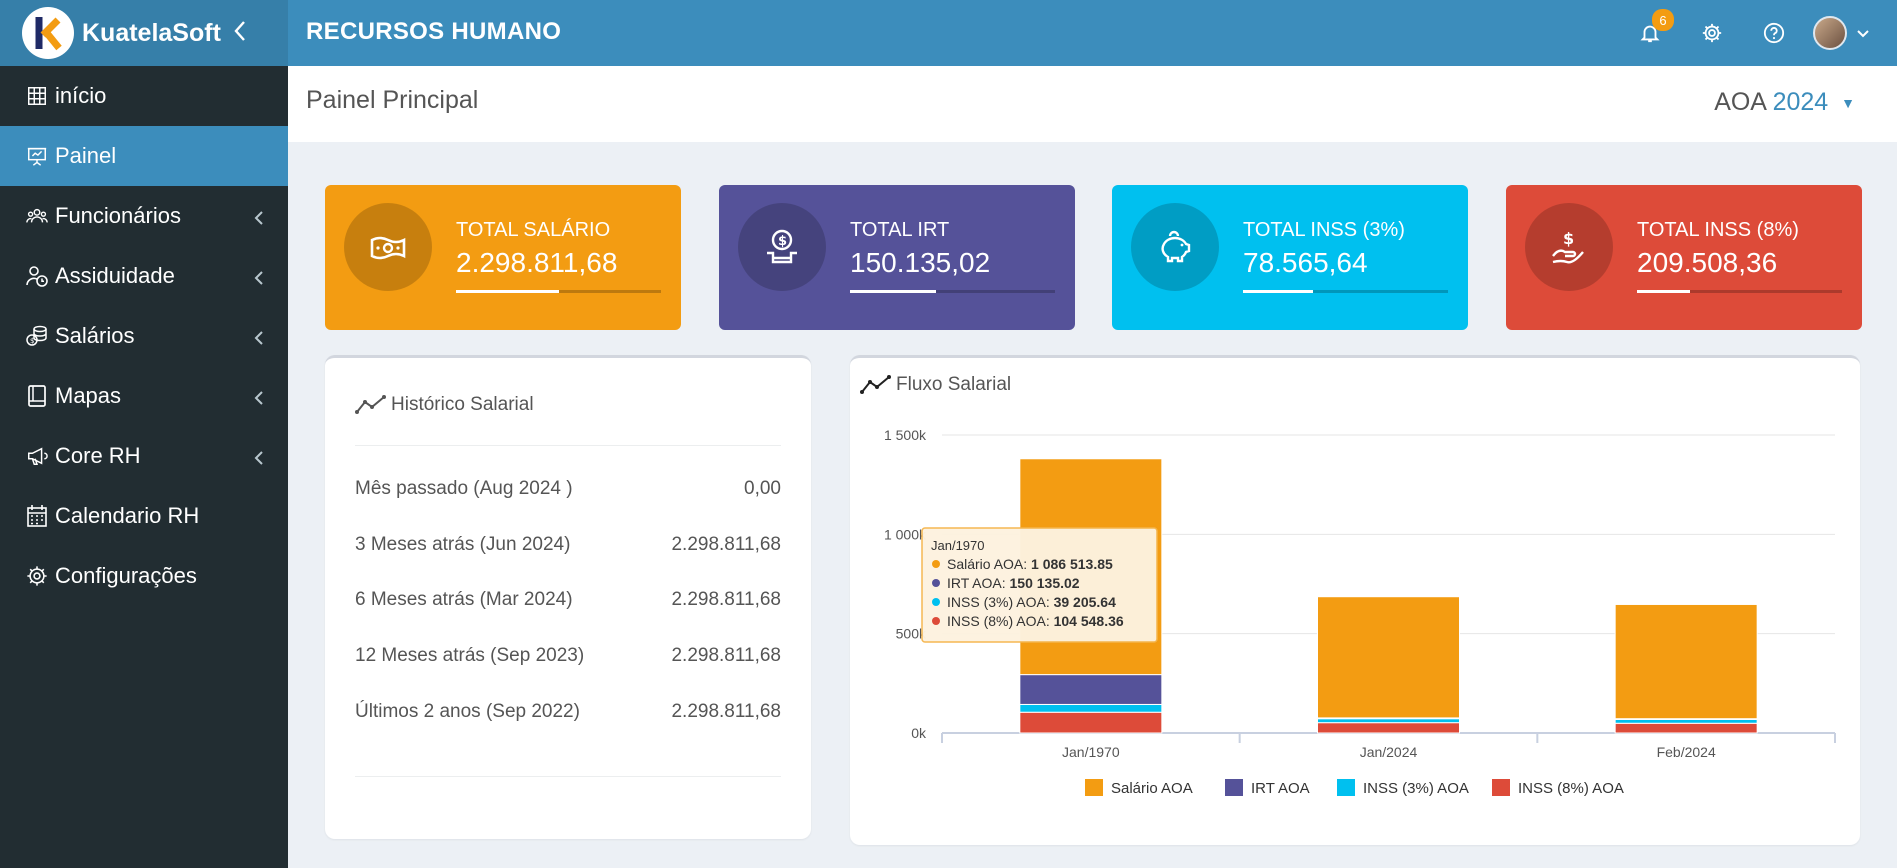 Image resolution: width=1897 pixels, height=868 pixels. I want to click on tooltip-series-name: INSS (3%) AOA, so click(996, 602).